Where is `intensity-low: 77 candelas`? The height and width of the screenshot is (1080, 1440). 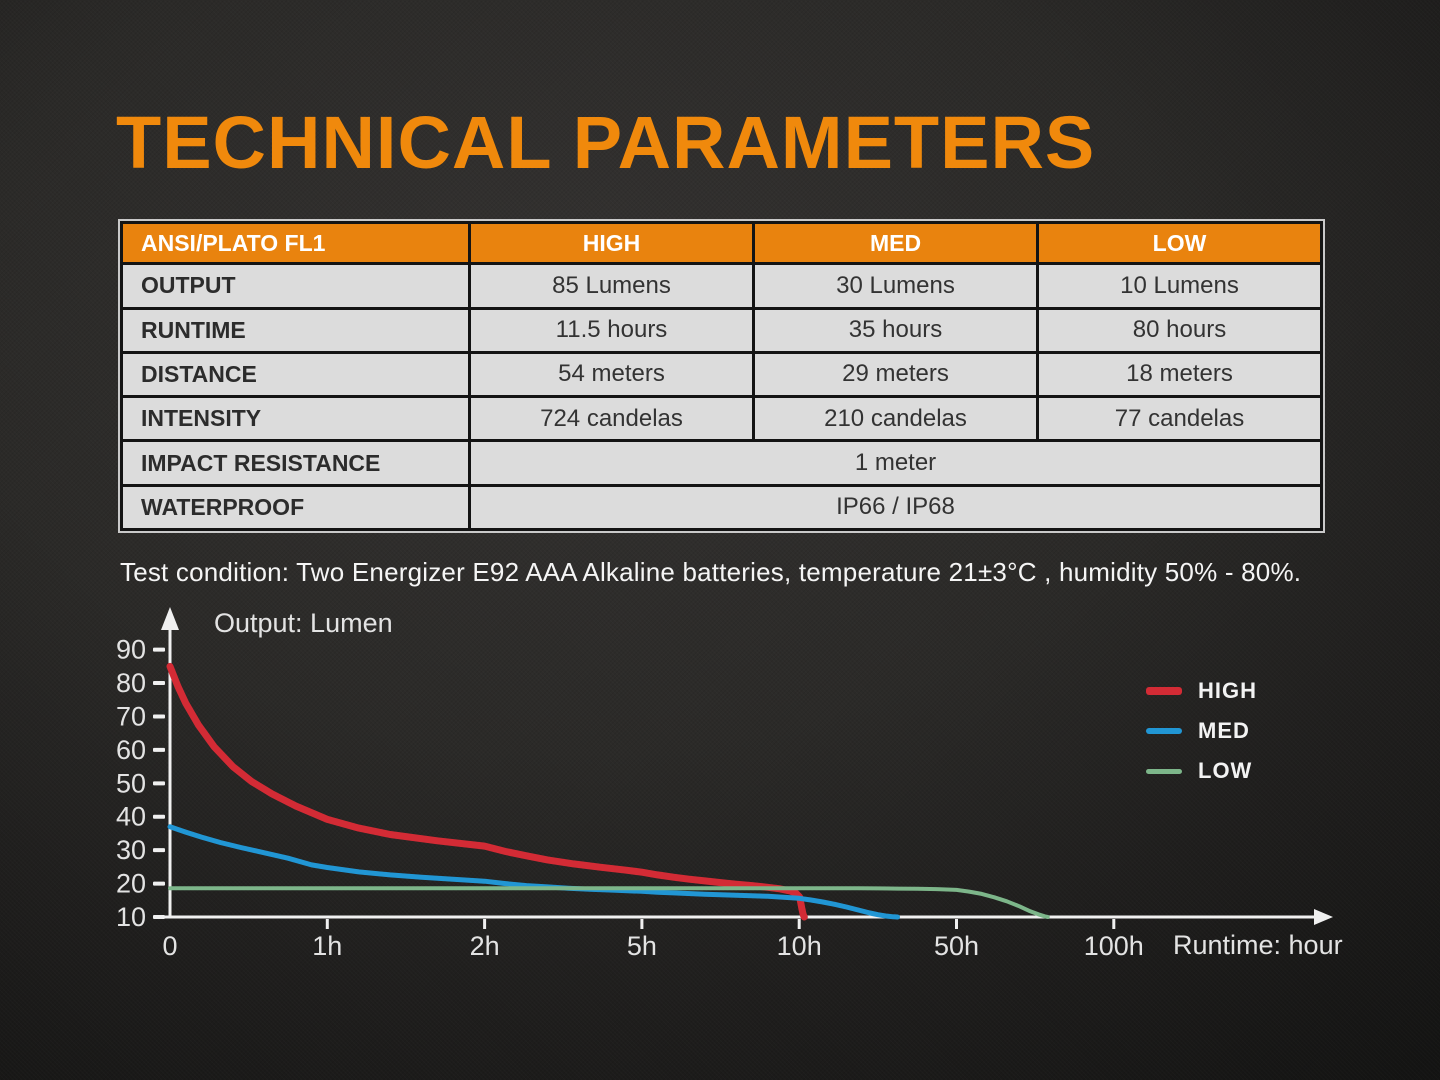 intensity-low: 77 candelas is located at coordinates (1179, 419).